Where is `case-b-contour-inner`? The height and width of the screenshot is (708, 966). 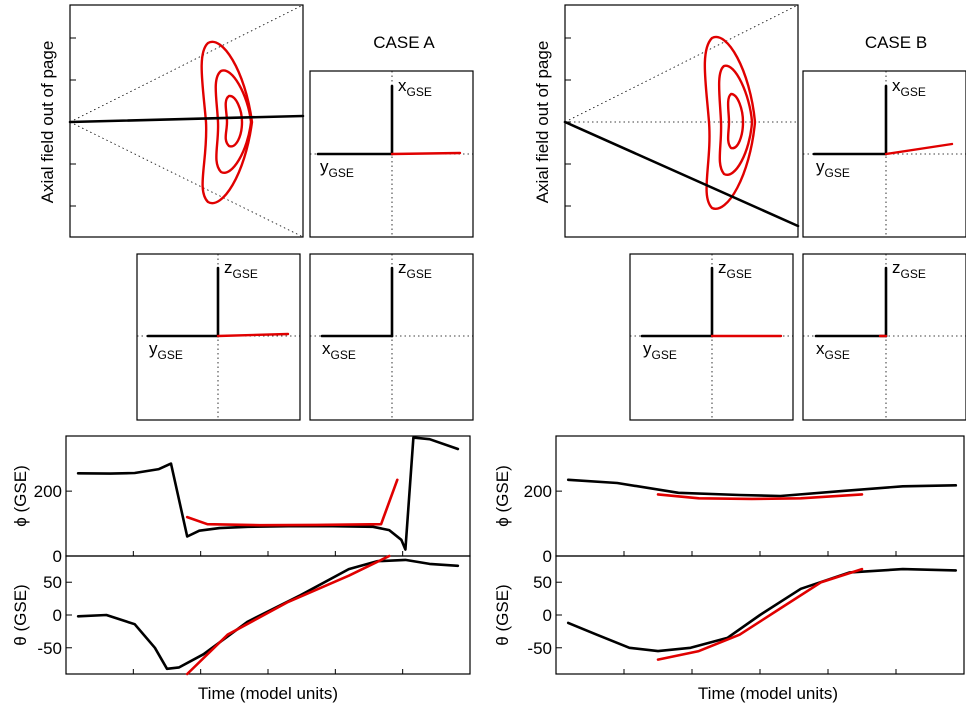 case-b-contour-inner is located at coordinates (735, 121).